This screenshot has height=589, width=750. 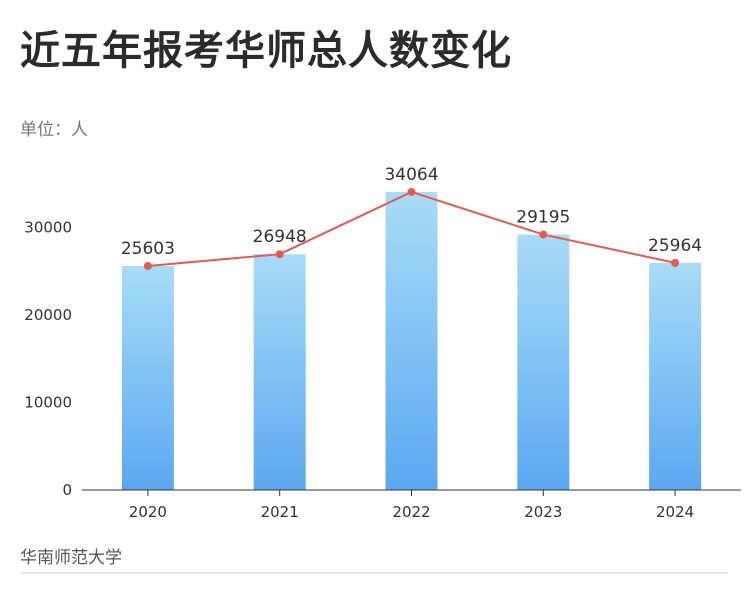 What do you see at coordinates (543, 362) in the screenshot?
I see `bar-2023` at bounding box center [543, 362].